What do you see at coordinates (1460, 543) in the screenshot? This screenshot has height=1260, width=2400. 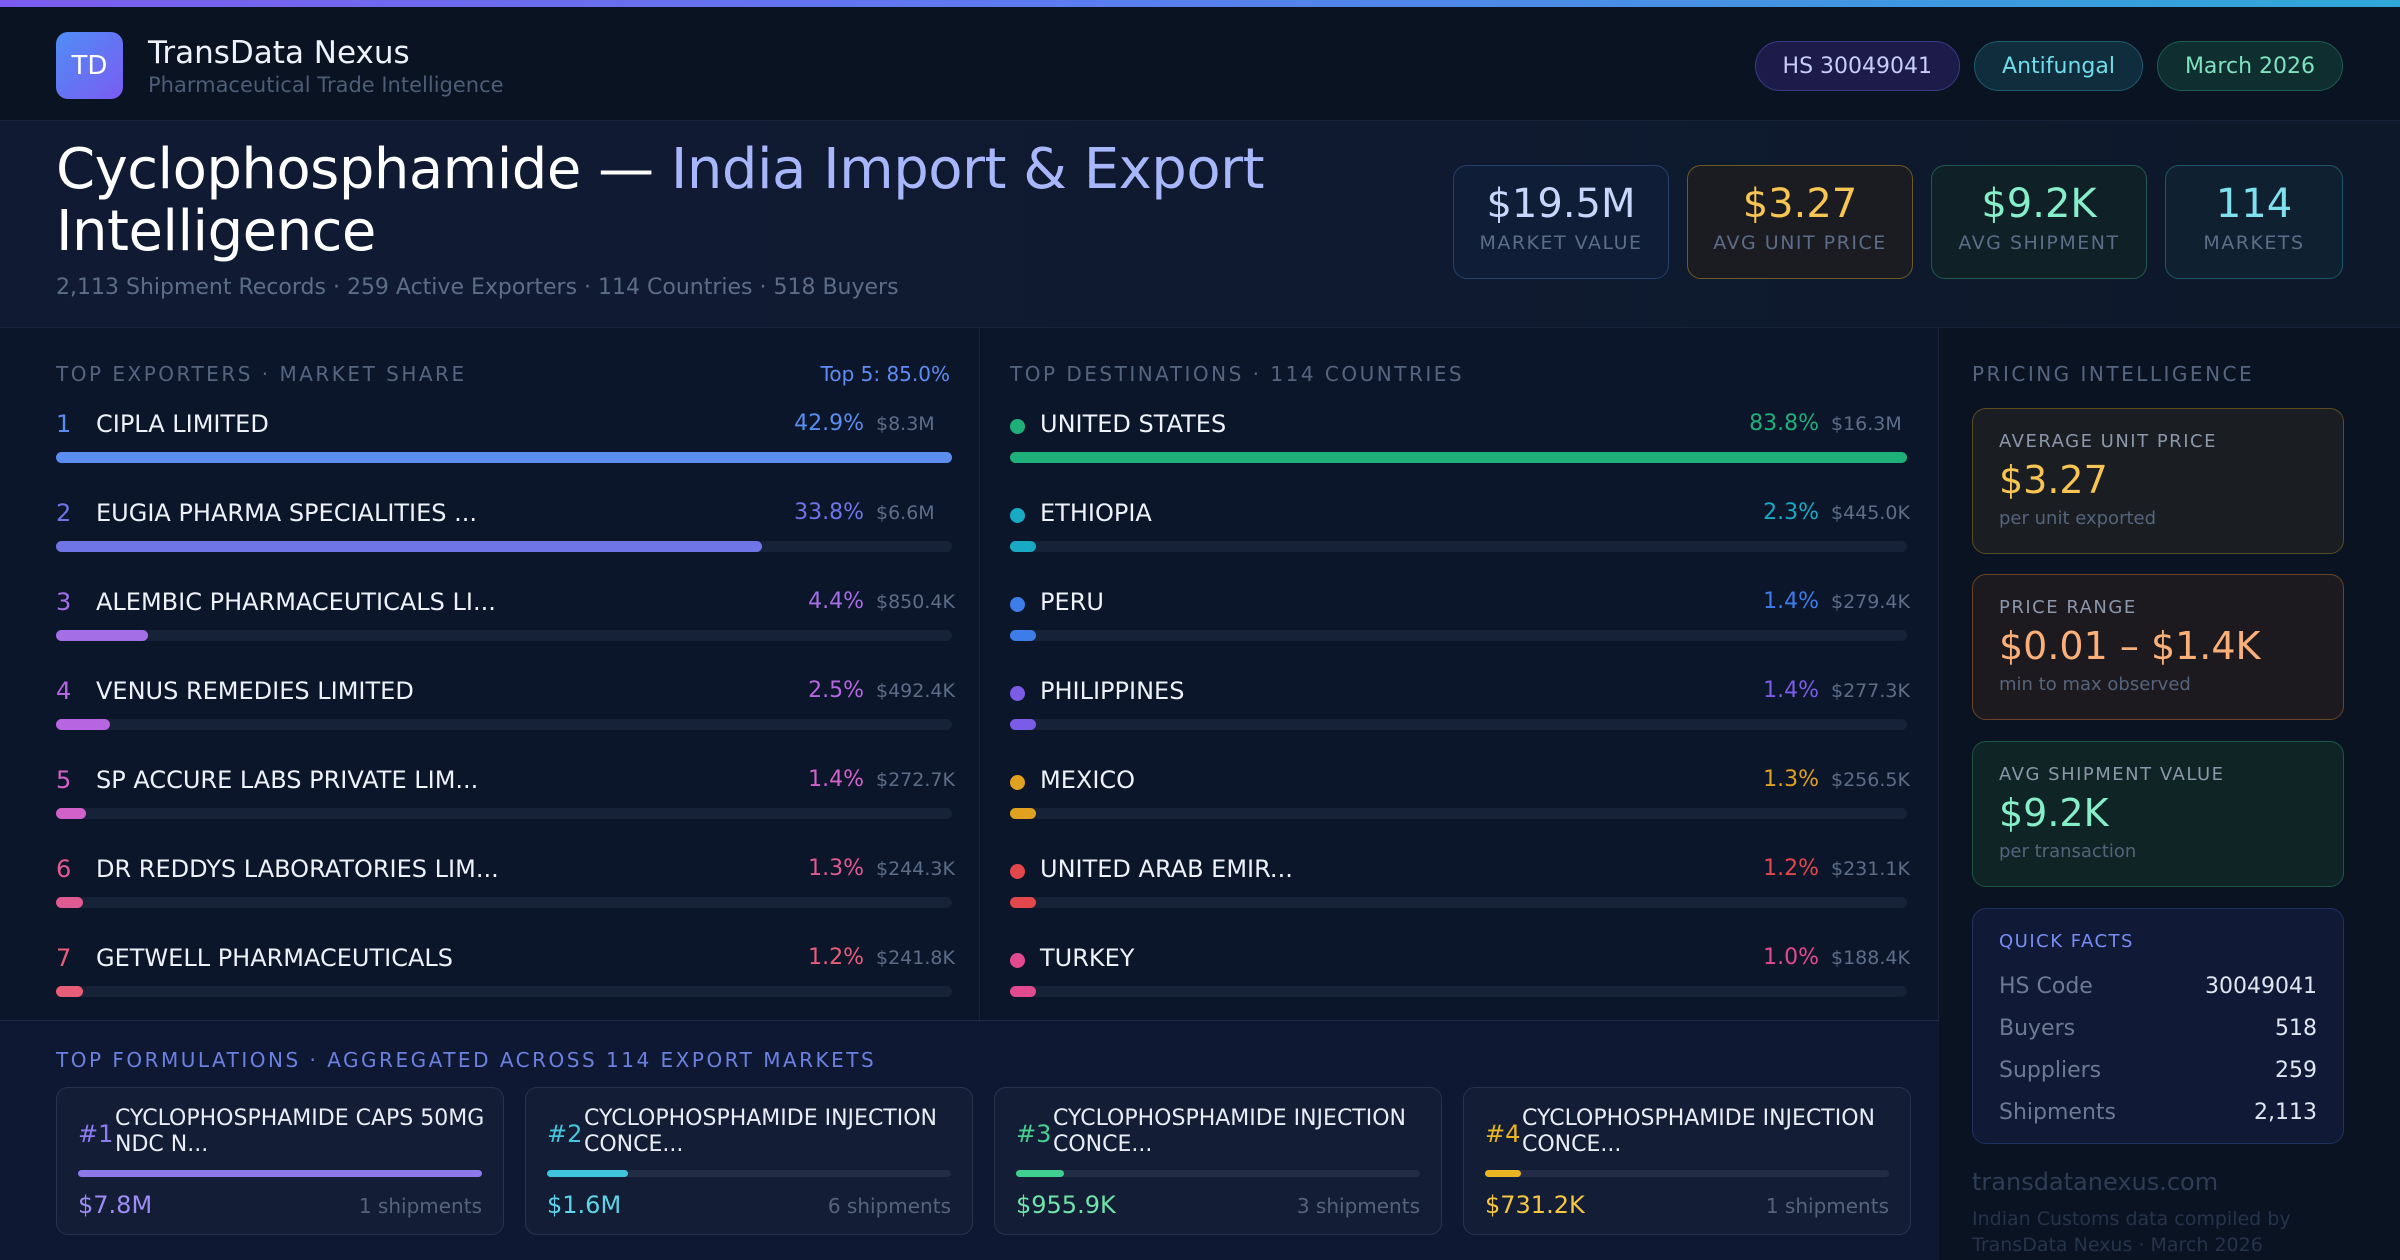 I see `destination-row: ETHIOPIA 2.3% $445.0K` at bounding box center [1460, 543].